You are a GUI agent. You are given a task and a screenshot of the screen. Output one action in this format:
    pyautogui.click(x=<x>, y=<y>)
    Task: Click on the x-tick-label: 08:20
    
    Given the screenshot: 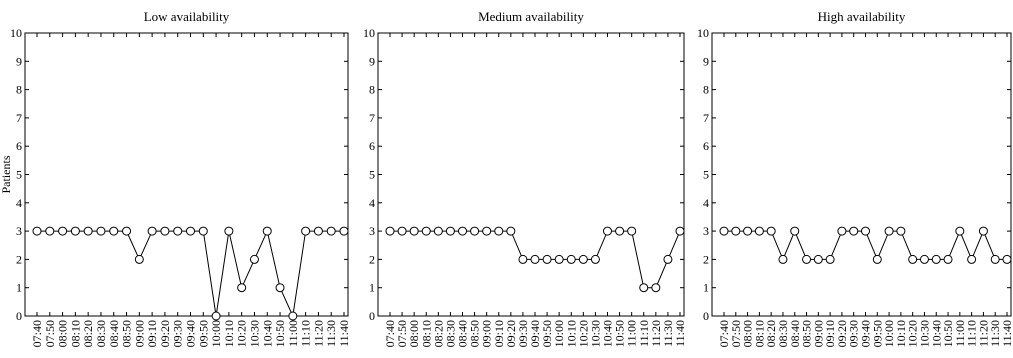 What is the action you would take?
    pyautogui.click(x=88, y=333)
    